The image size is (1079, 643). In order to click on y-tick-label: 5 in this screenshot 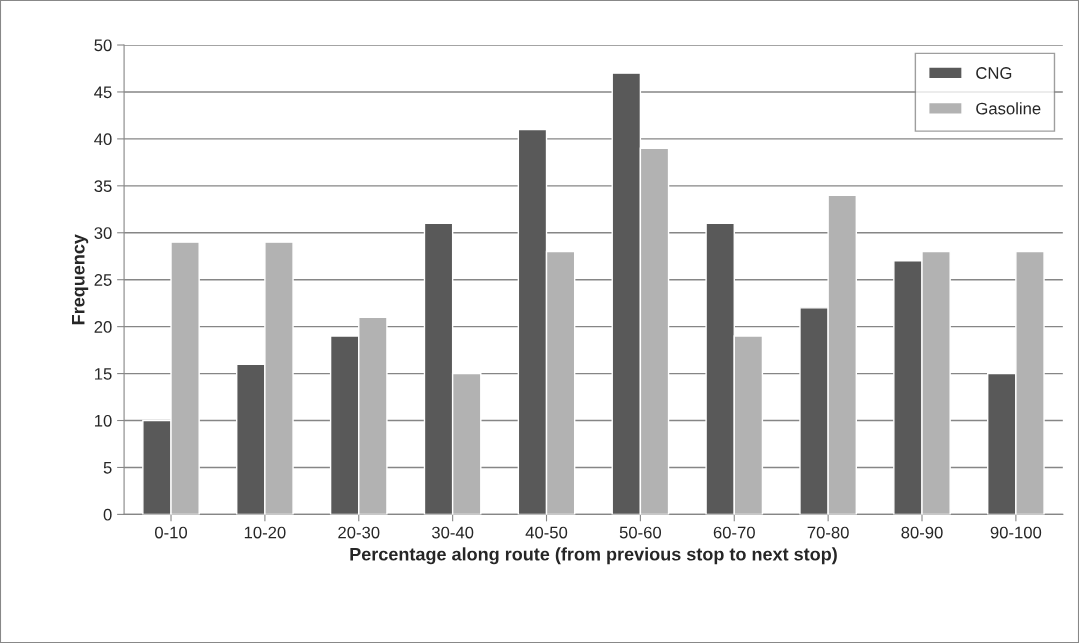, I will do `click(107, 468)`.